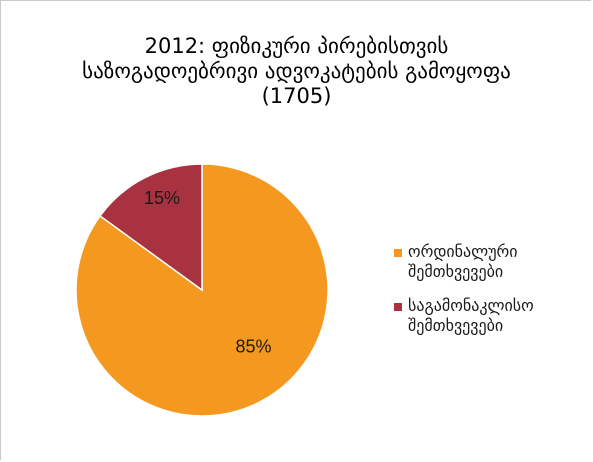 This screenshot has height=462, width=593. I want to click on chart-title-line-2: საზოგადოებრივი ადვოკატების გამოყოფა, so click(296, 71).